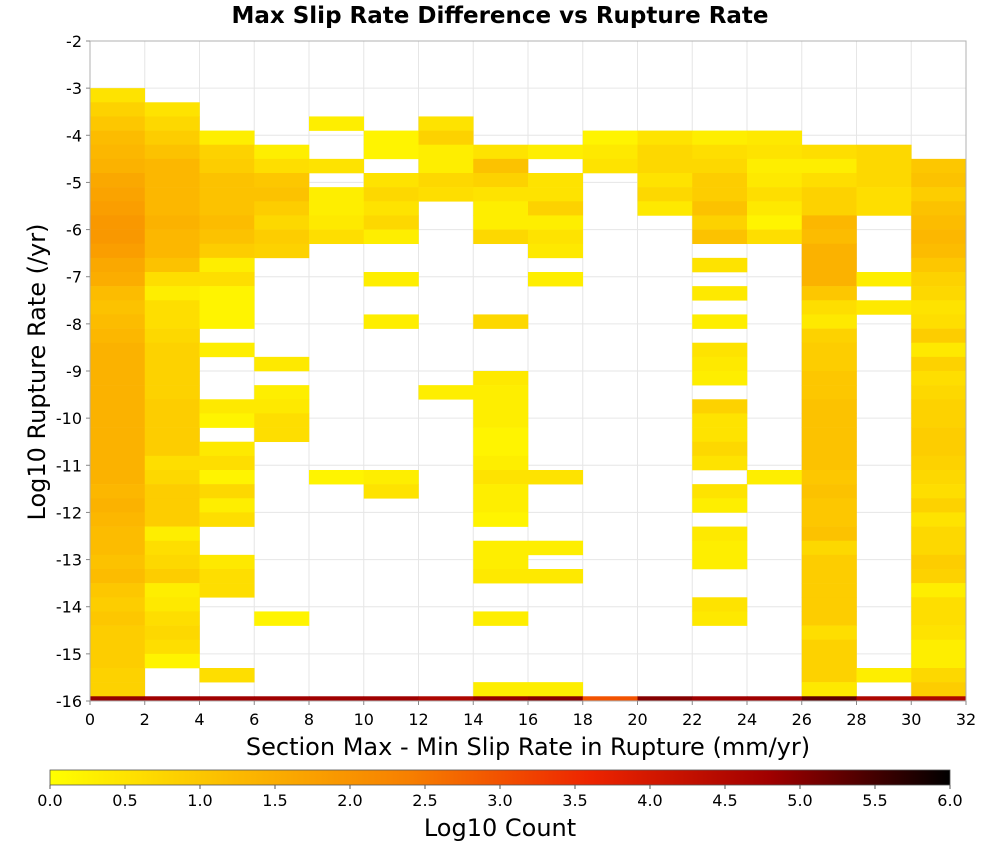 The image size is (1000, 850). What do you see at coordinates (74, 230) in the screenshot?
I see `y-tick-label: -6` at bounding box center [74, 230].